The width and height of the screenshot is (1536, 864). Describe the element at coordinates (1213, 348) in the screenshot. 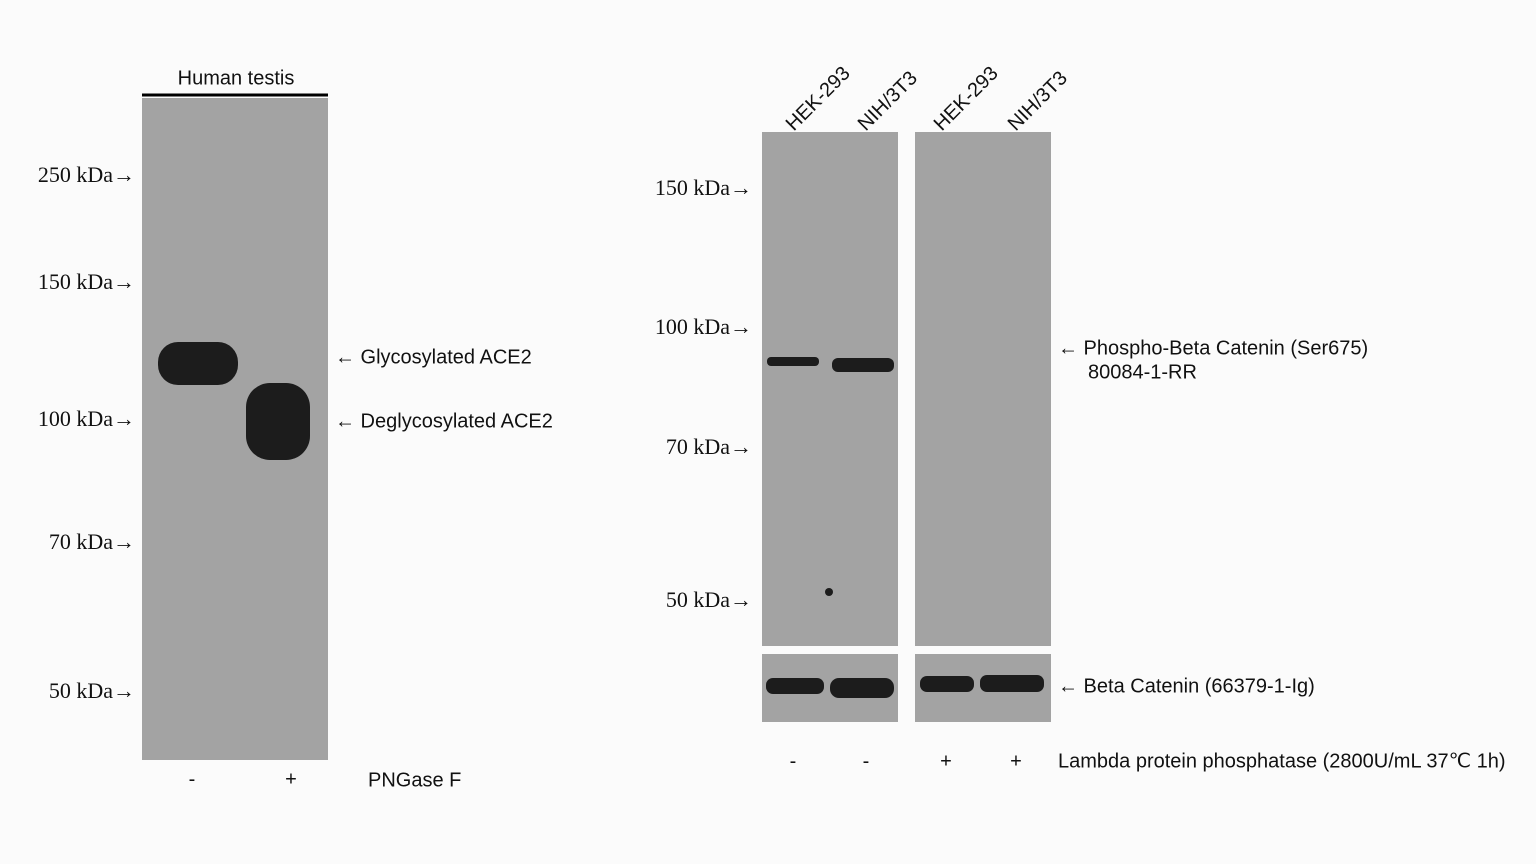

I see `target-label: ← Phospho-Beta Catenin (Ser675)` at that location.